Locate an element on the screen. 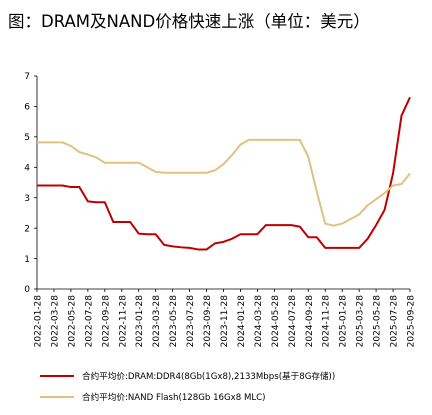 The height and width of the screenshot is (415, 432). x-tick-label: 2025-05-28 is located at coordinates (378, 321).